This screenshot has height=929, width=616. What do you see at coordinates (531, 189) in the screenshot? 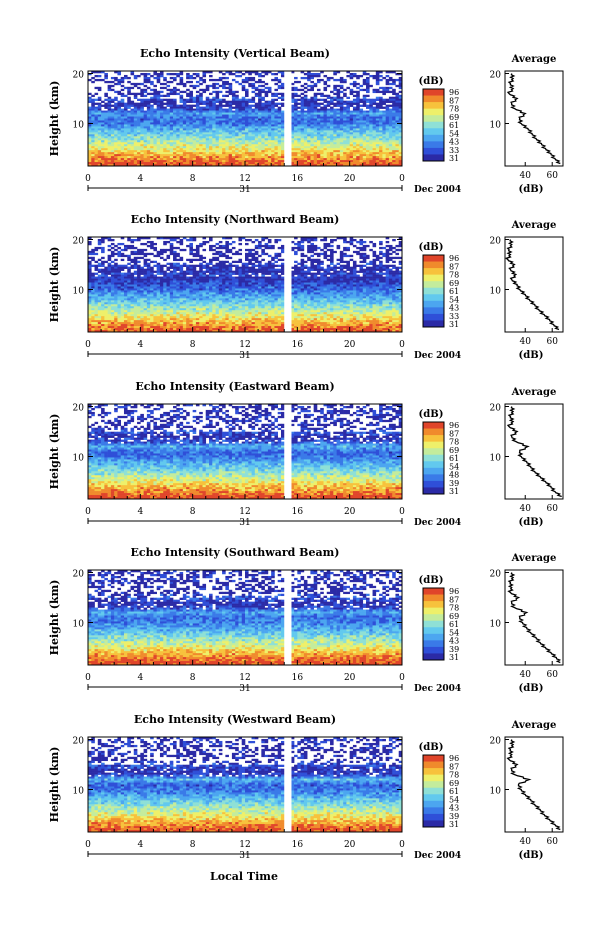
I see `avg-x-label: (dB)` at bounding box center [531, 189].